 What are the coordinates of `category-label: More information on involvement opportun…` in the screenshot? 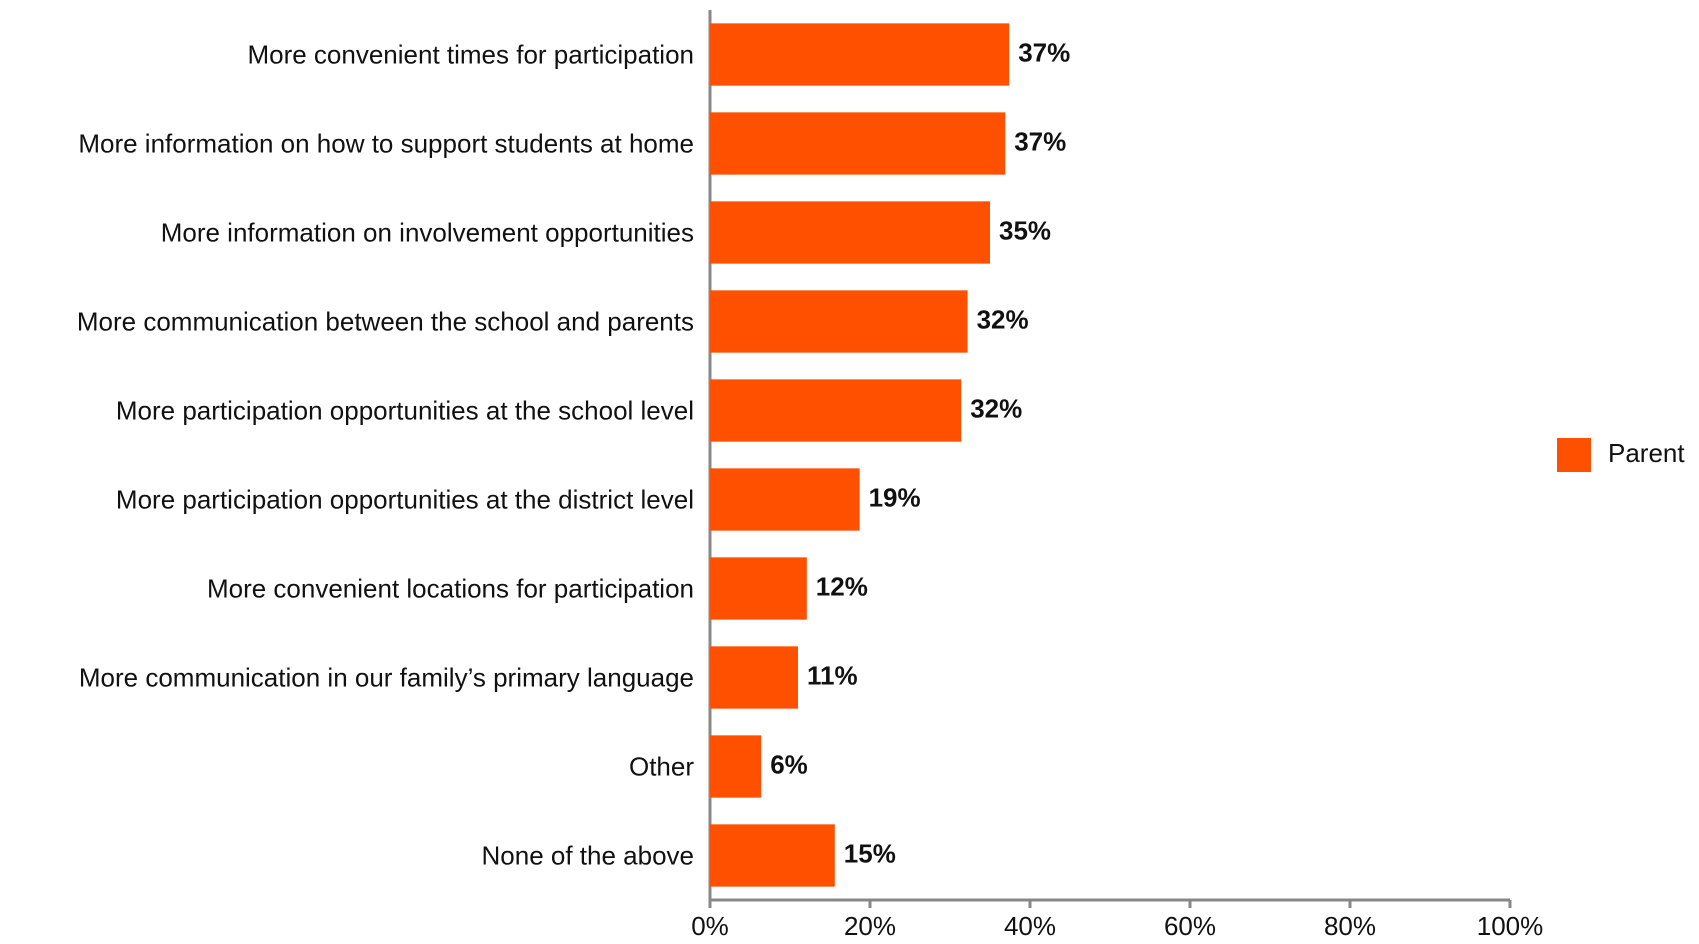 It's located at (427, 232).